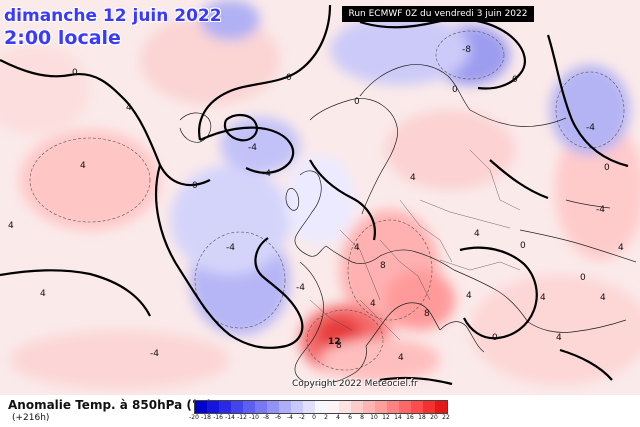  What do you see at coordinates (62, 38) in the screenshot?
I see `forecast-time: 2:00 locale` at bounding box center [62, 38].